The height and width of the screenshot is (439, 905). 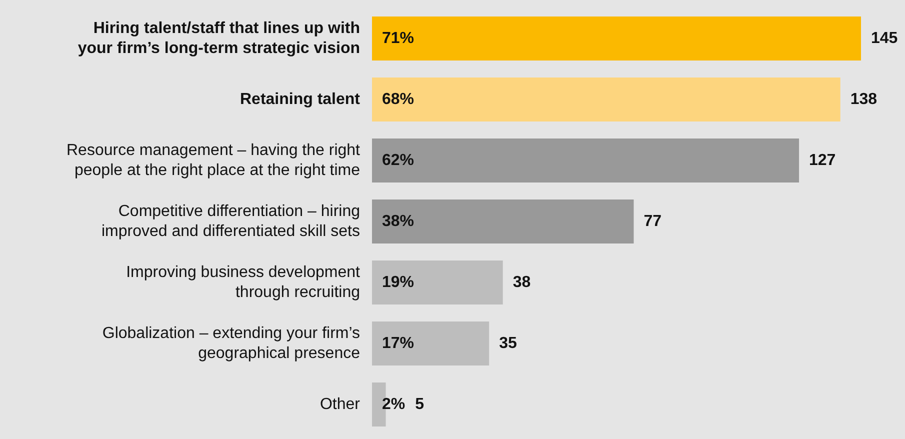 What do you see at coordinates (398, 221) in the screenshot?
I see `data-label: 38%` at bounding box center [398, 221].